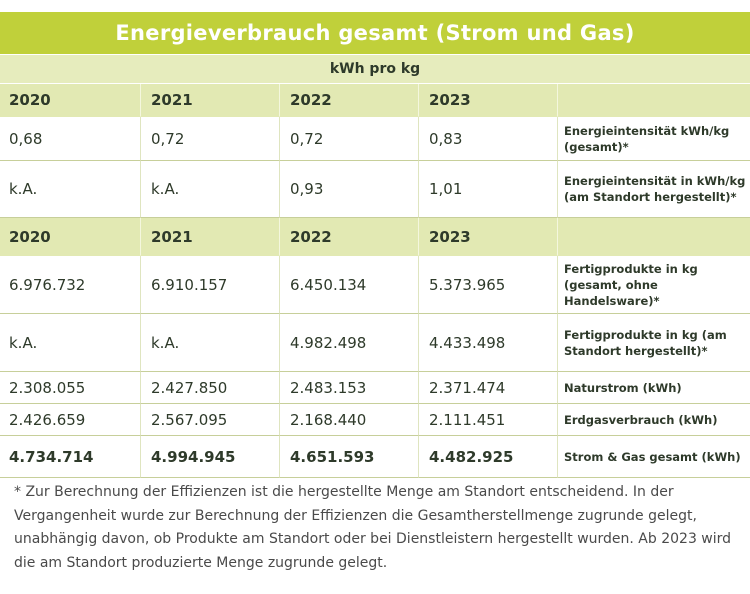 This screenshot has height=594, width=750. What do you see at coordinates (70, 420) in the screenshot?
I see `table-cell: 2.426.659` at bounding box center [70, 420].